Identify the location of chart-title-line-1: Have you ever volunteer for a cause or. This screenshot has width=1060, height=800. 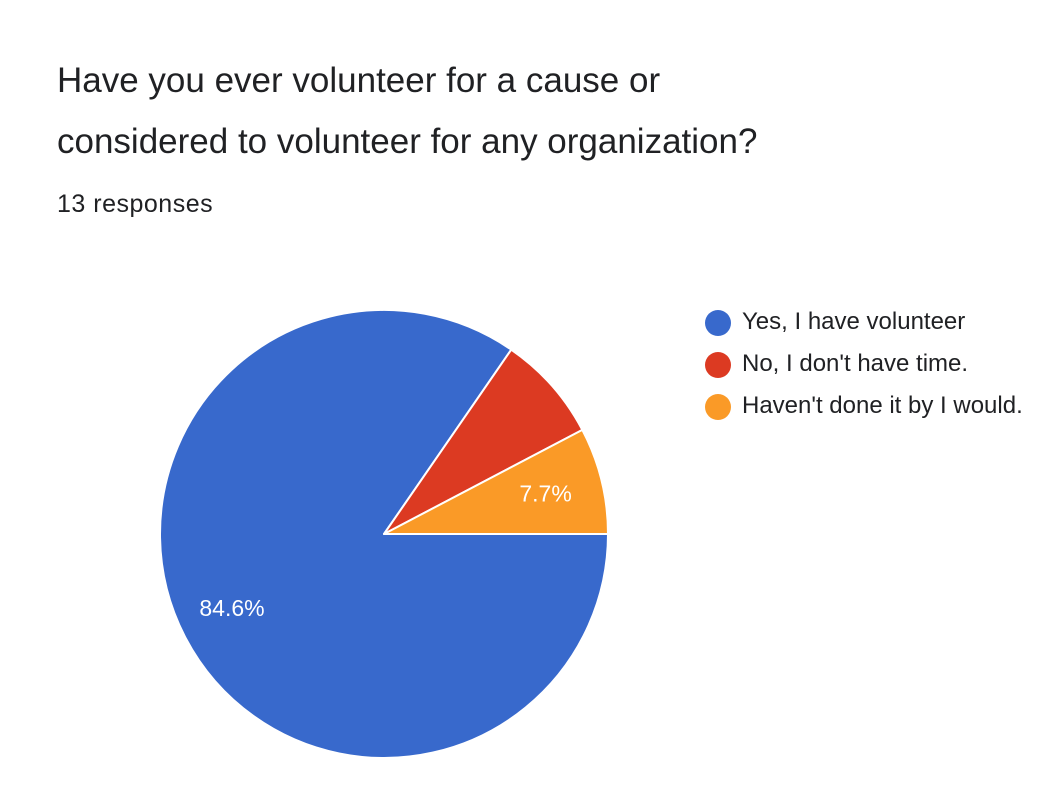
(359, 80).